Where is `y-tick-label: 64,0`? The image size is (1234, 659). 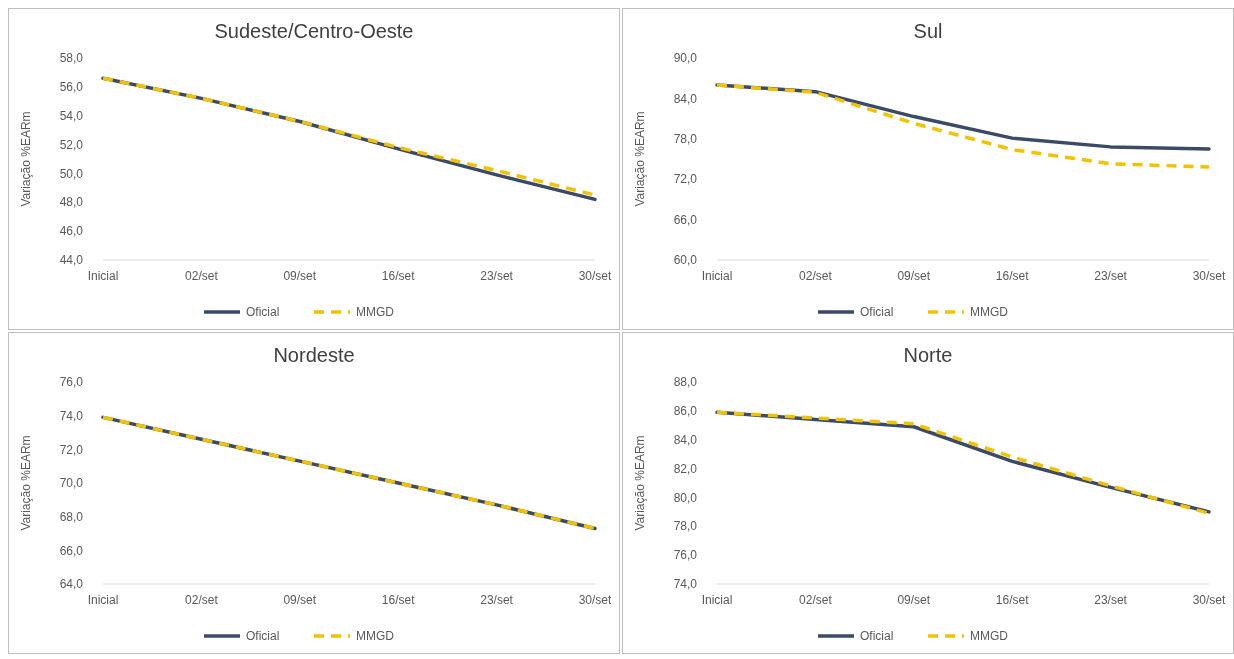
y-tick-label: 64,0 is located at coordinates (71, 584).